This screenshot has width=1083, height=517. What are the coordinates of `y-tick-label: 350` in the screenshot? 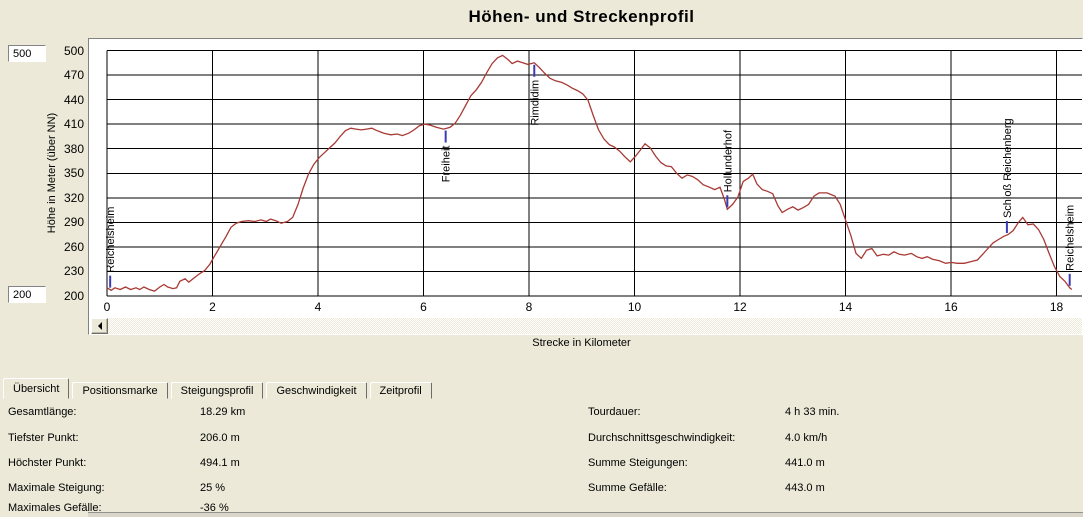 It's located at (73, 173).